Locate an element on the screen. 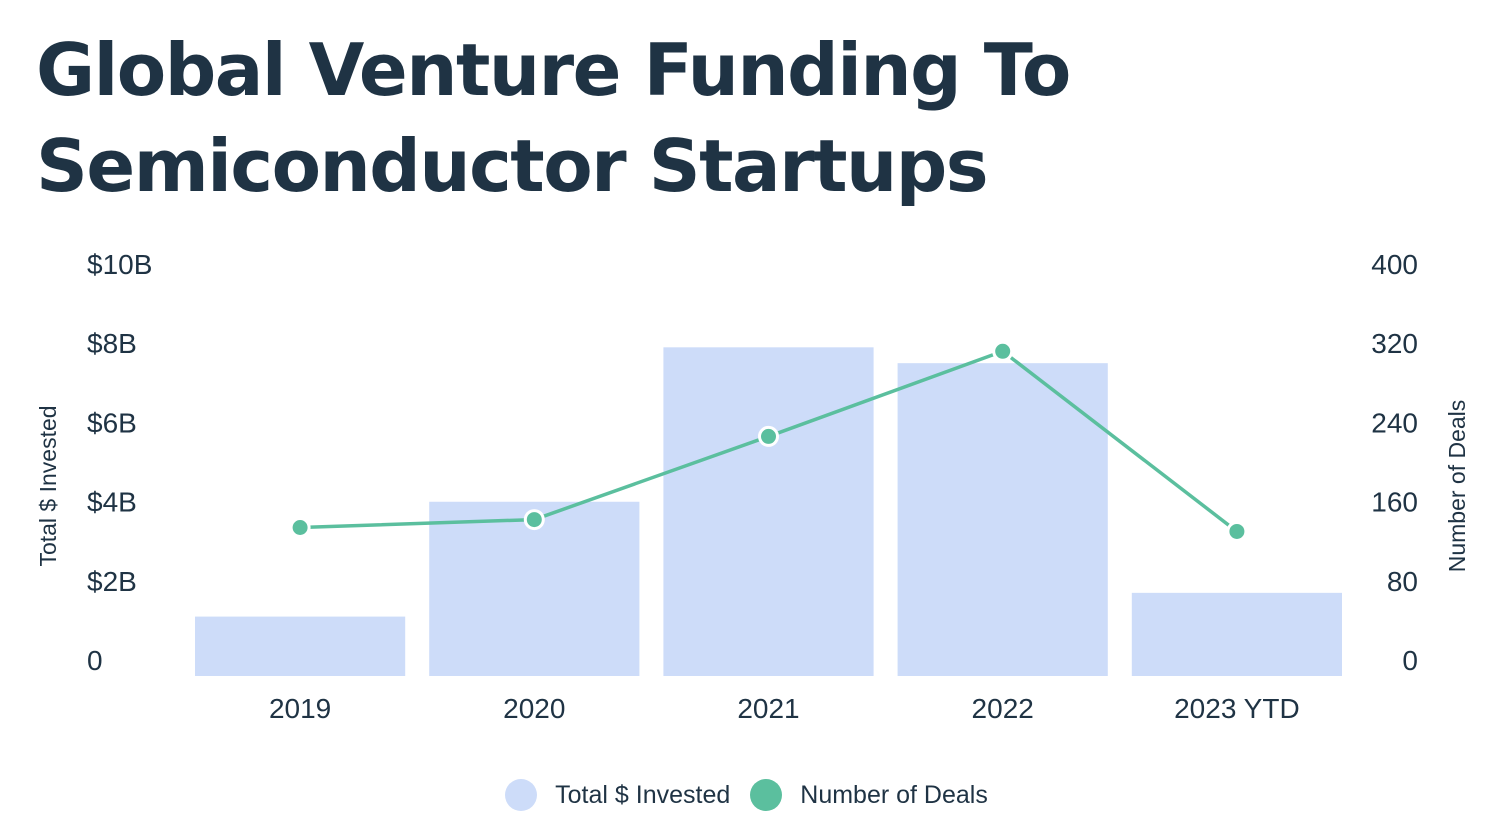  x-tick-label: 2020 is located at coordinates (534, 708).